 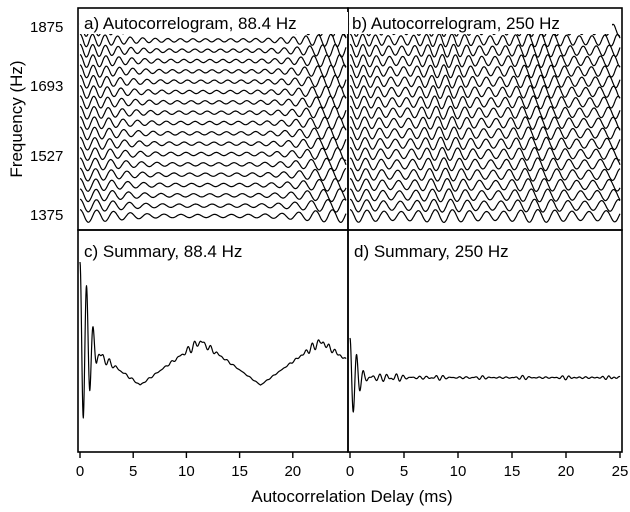 What do you see at coordinates (163, 251) in the screenshot?
I see `panel-c-title: c) Summary, 88.4 Hz` at bounding box center [163, 251].